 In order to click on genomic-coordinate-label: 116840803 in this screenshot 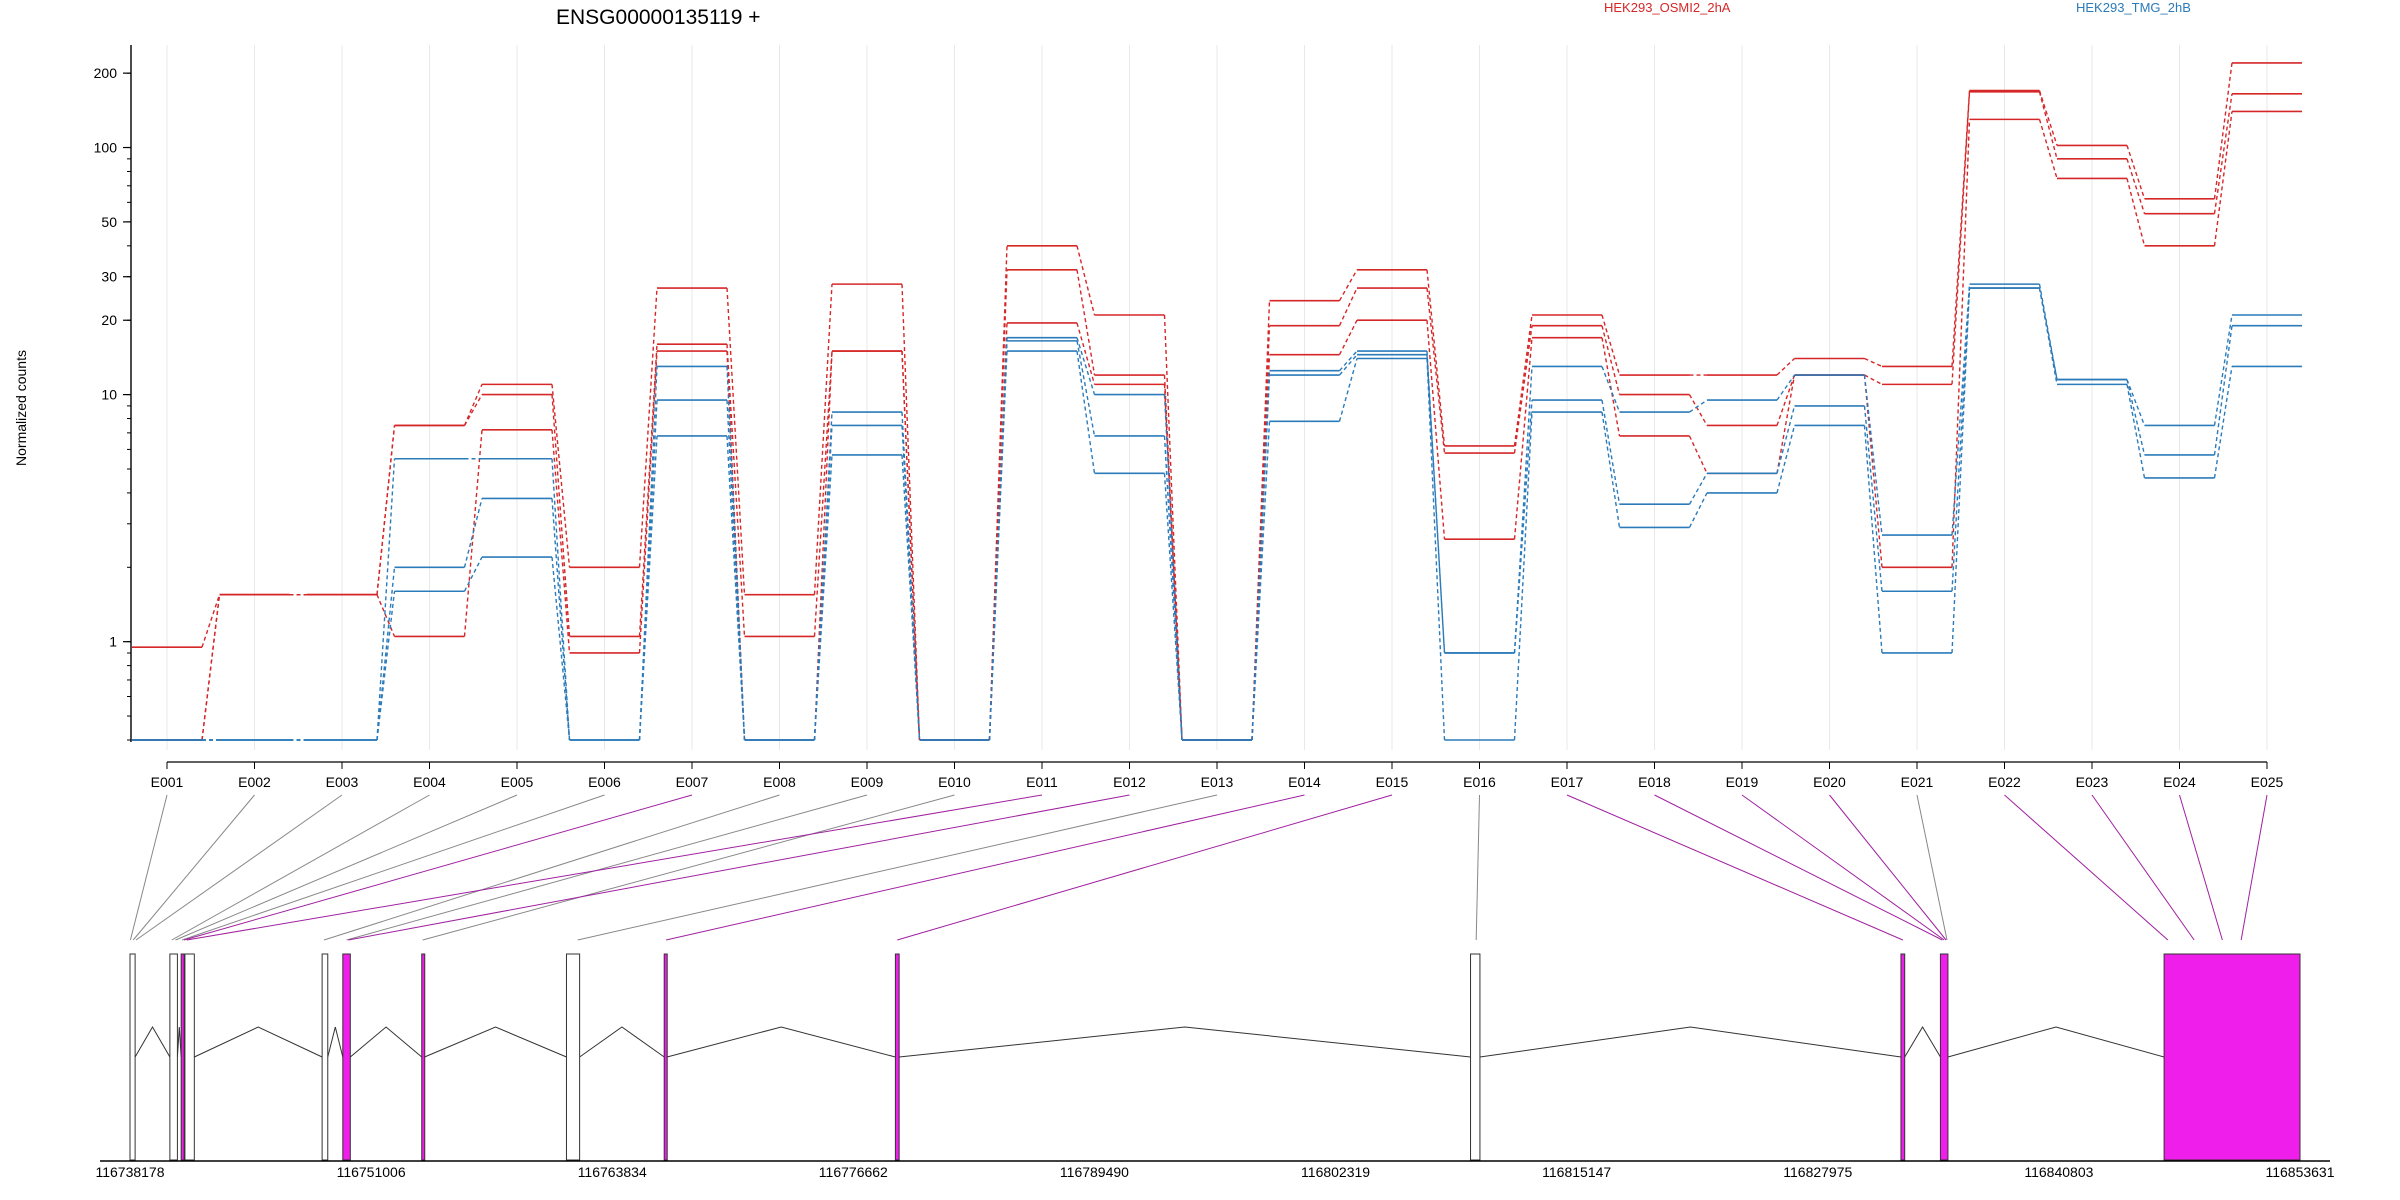, I will do `click(2058, 1172)`.